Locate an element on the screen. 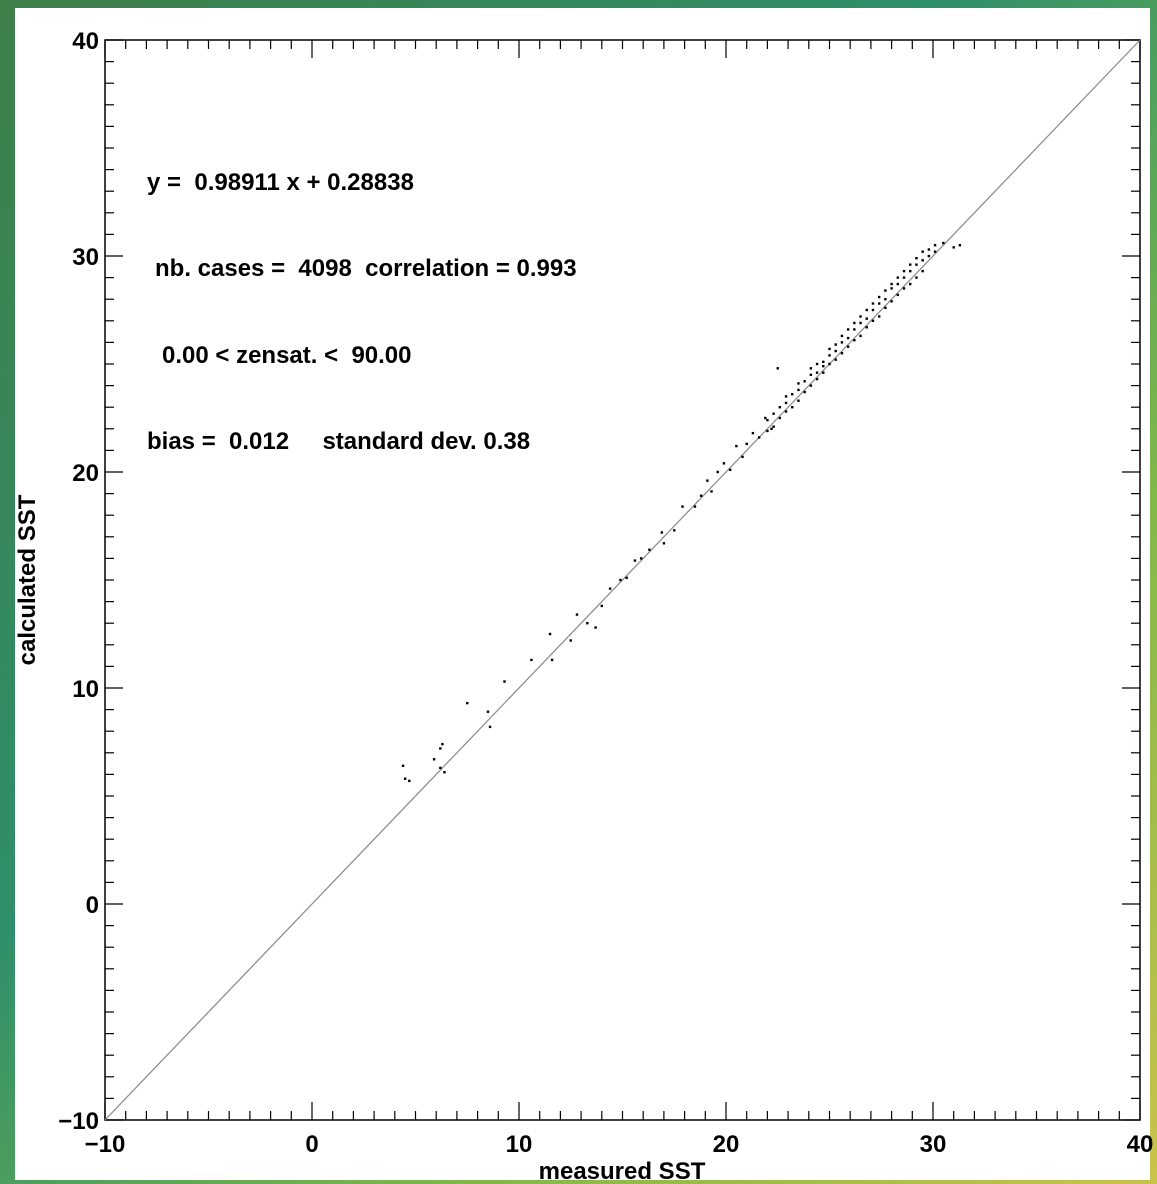  y-tick-label: −10 is located at coordinates (78, 1121).